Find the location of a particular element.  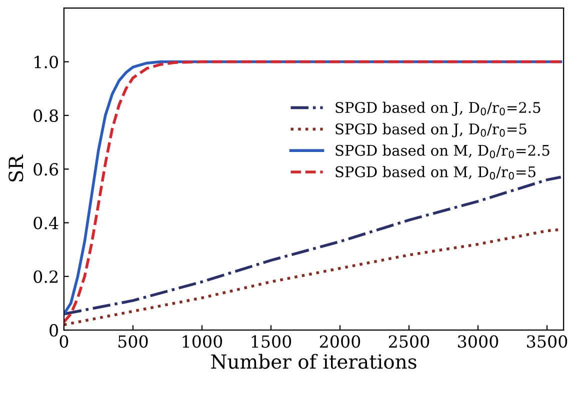

x-tick-label: 3500 is located at coordinates (547, 341).